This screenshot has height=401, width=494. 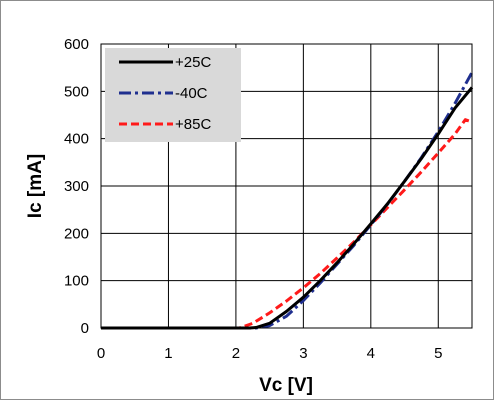 What do you see at coordinates (76, 44) in the screenshot?
I see `y-tick-label: 600` at bounding box center [76, 44].